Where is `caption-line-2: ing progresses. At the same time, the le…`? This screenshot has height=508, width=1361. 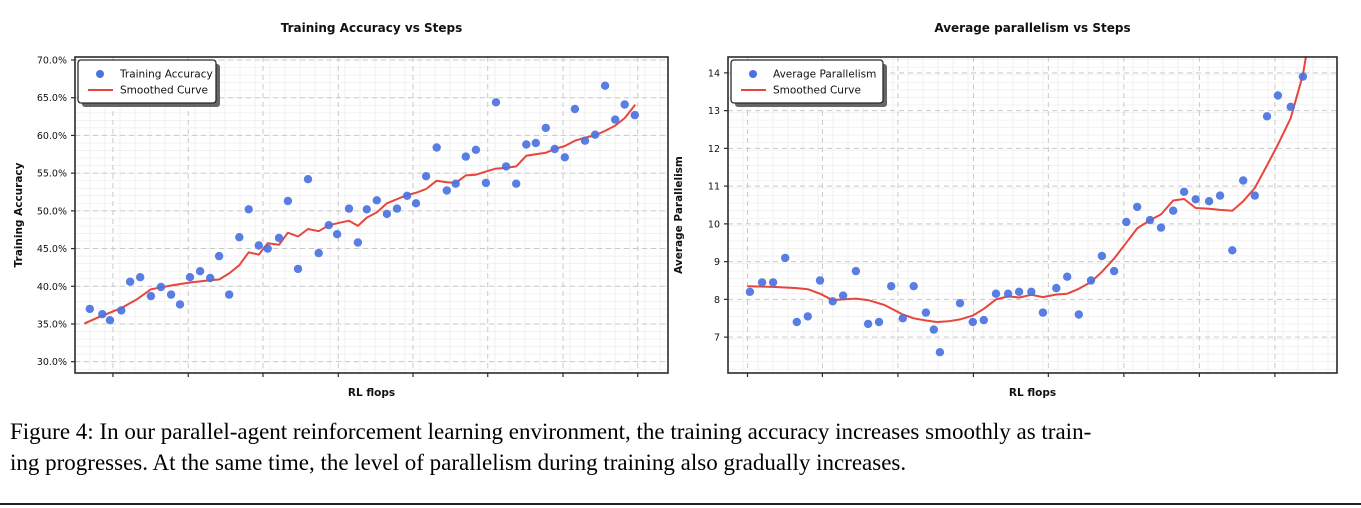
caption-line-2: ing progresses. At the same time, the le… is located at coordinates (458, 462).